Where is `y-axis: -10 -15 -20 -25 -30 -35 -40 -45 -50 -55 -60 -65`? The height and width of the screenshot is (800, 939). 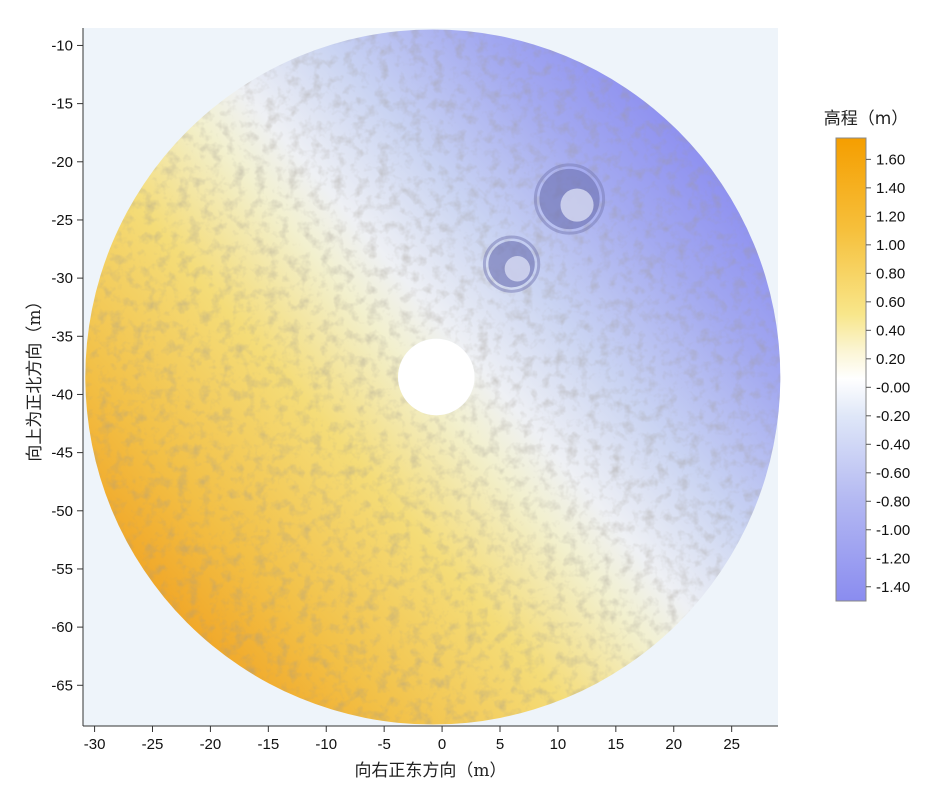 y-axis: -10 -15 -20 -25 -30 -35 -40 -45 -50 -55 -60 -65 is located at coordinates (67, 377).